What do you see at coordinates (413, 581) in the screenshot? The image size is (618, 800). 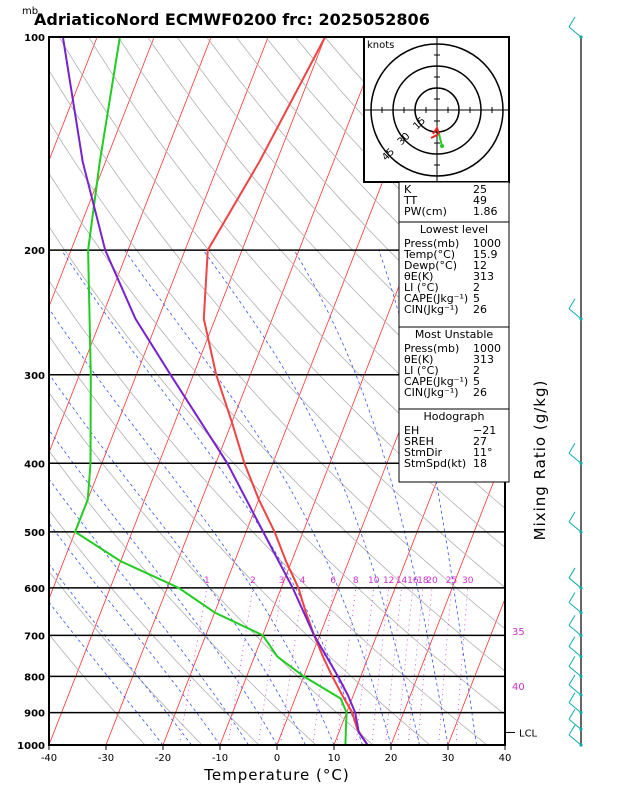 I see `mixing-ratio-label: 16` at bounding box center [413, 581].